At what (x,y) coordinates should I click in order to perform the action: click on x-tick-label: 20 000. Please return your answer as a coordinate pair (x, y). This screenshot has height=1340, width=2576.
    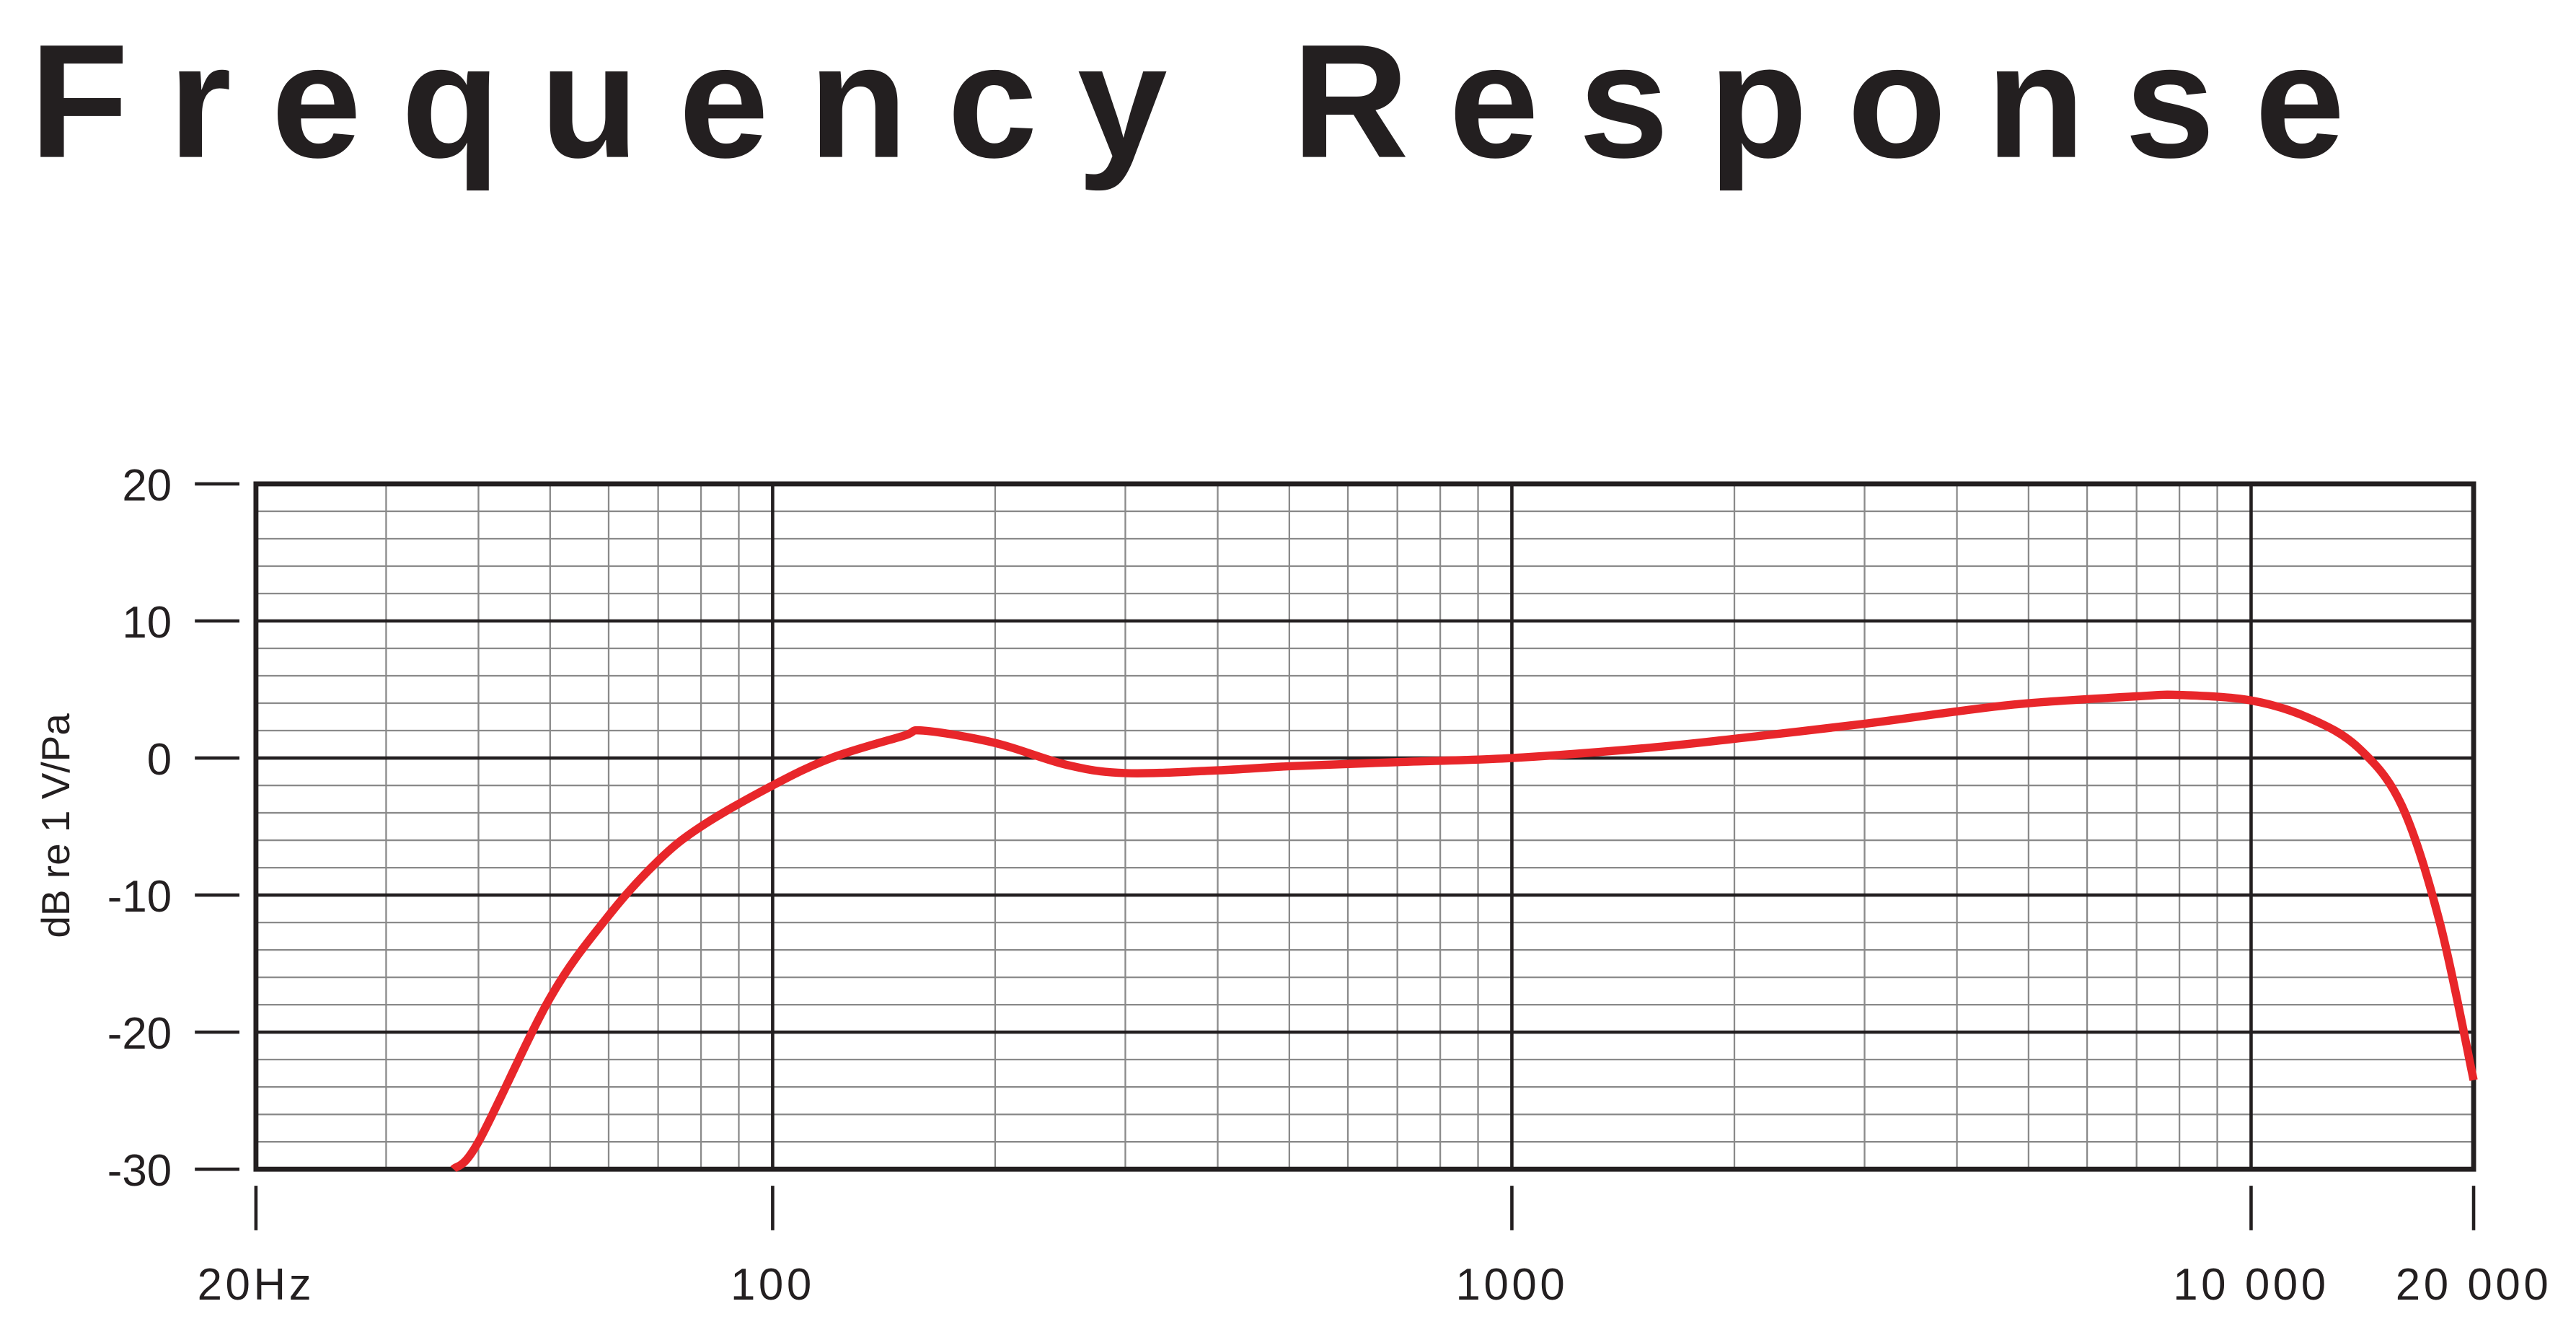
    Looking at the image, I should click on (2474, 1285).